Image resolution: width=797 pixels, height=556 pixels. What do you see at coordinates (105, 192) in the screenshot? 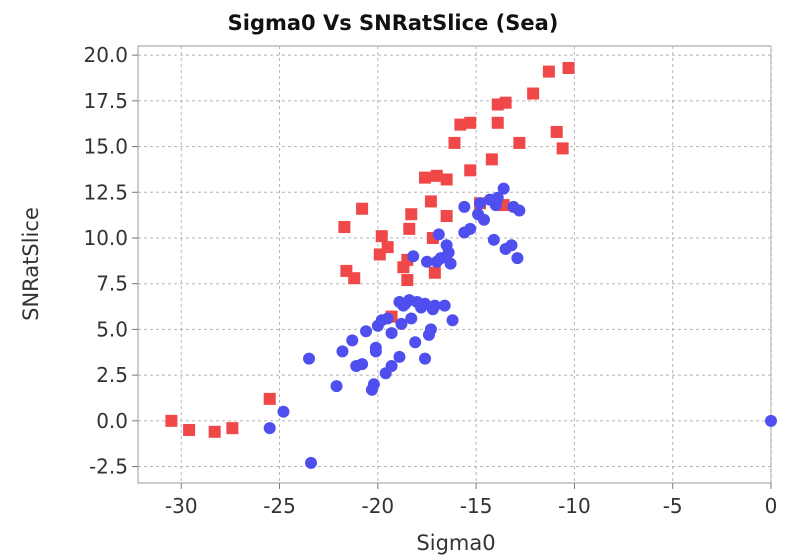
I see `y-tick-label: 12.5` at bounding box center [105, 192].